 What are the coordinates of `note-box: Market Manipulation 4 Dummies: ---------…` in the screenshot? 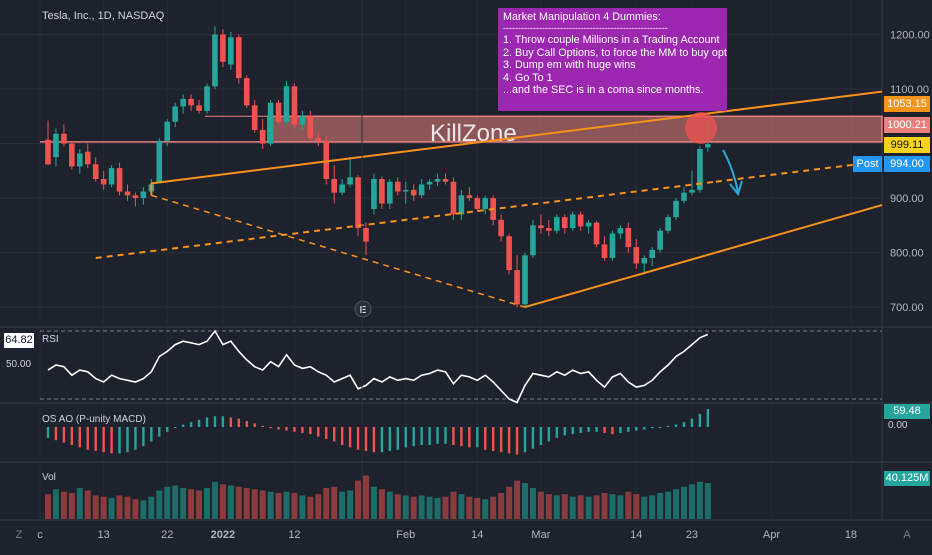 It's located at (612, 59).